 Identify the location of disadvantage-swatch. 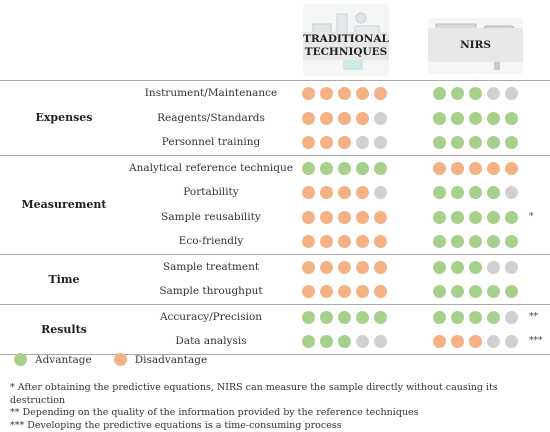
(120, 359).